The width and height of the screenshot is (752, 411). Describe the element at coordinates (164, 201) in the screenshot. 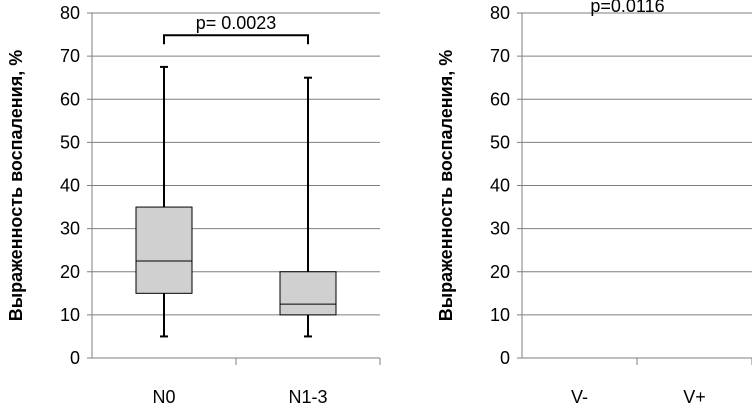

I see `box-plot-N0` at that location.